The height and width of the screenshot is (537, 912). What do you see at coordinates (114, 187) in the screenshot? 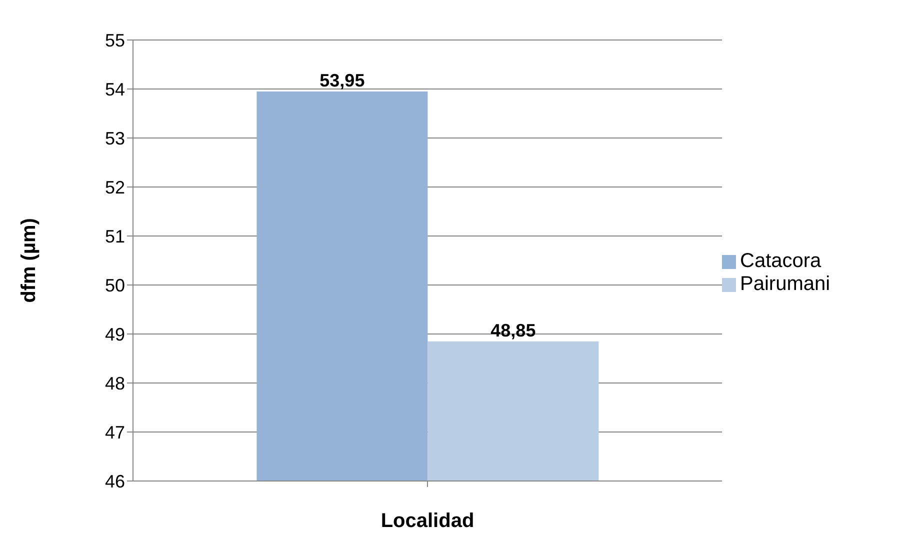
I see `y-tick-label: 52` at bounding box center [114, 187].